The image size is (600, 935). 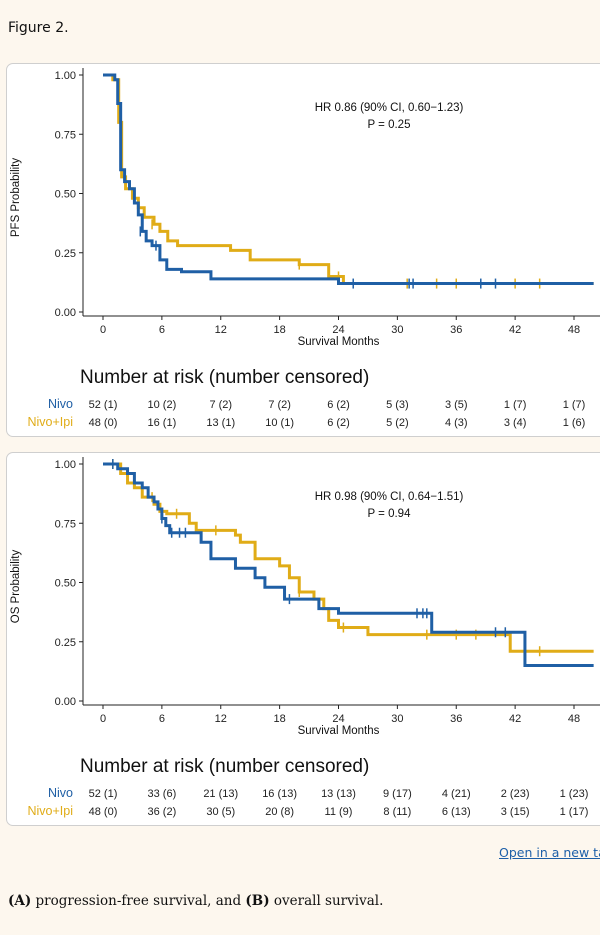 What do you see at coordinates (257, 901) in the screenshot?
I see `caption-tag-b: (B)` at bounding box center [257, 901].